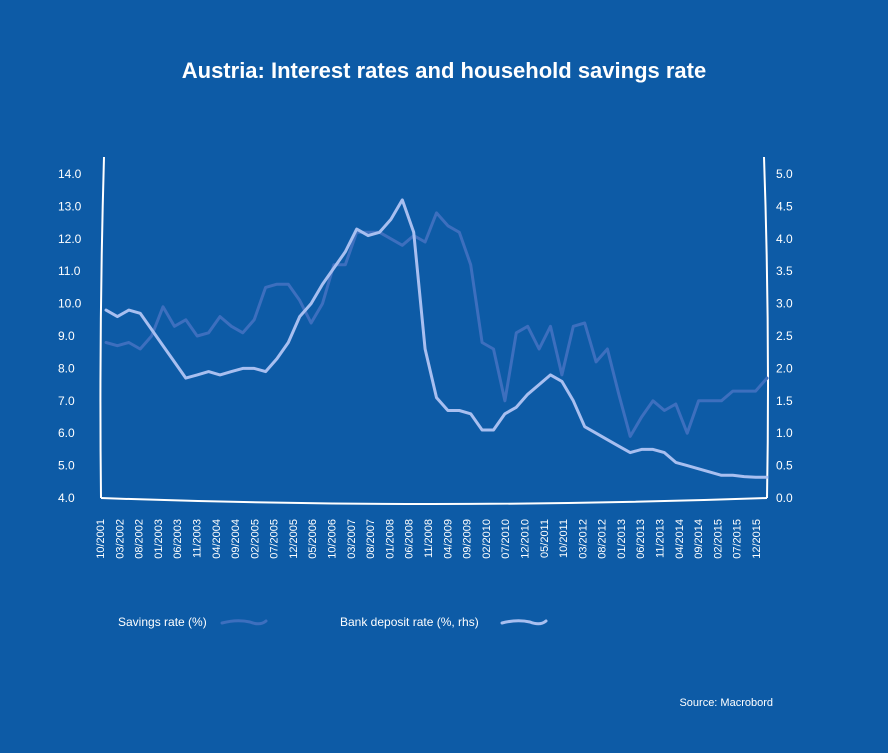 The width and height of the screenshot is (888, 753). What do you see at coordinates (784, 498) in the screenshot?
I see `y-right-tick-label: 0.0` at bounding box center [784, 498].